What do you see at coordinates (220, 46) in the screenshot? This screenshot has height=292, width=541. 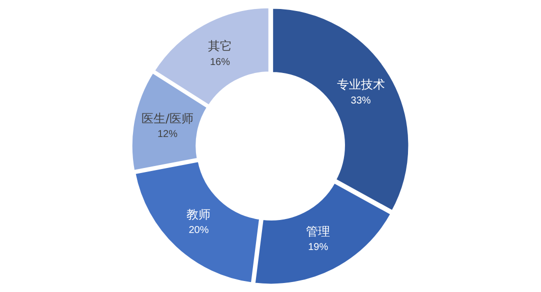 I see `slice-label: 其它` at bounding box center [220, 46].